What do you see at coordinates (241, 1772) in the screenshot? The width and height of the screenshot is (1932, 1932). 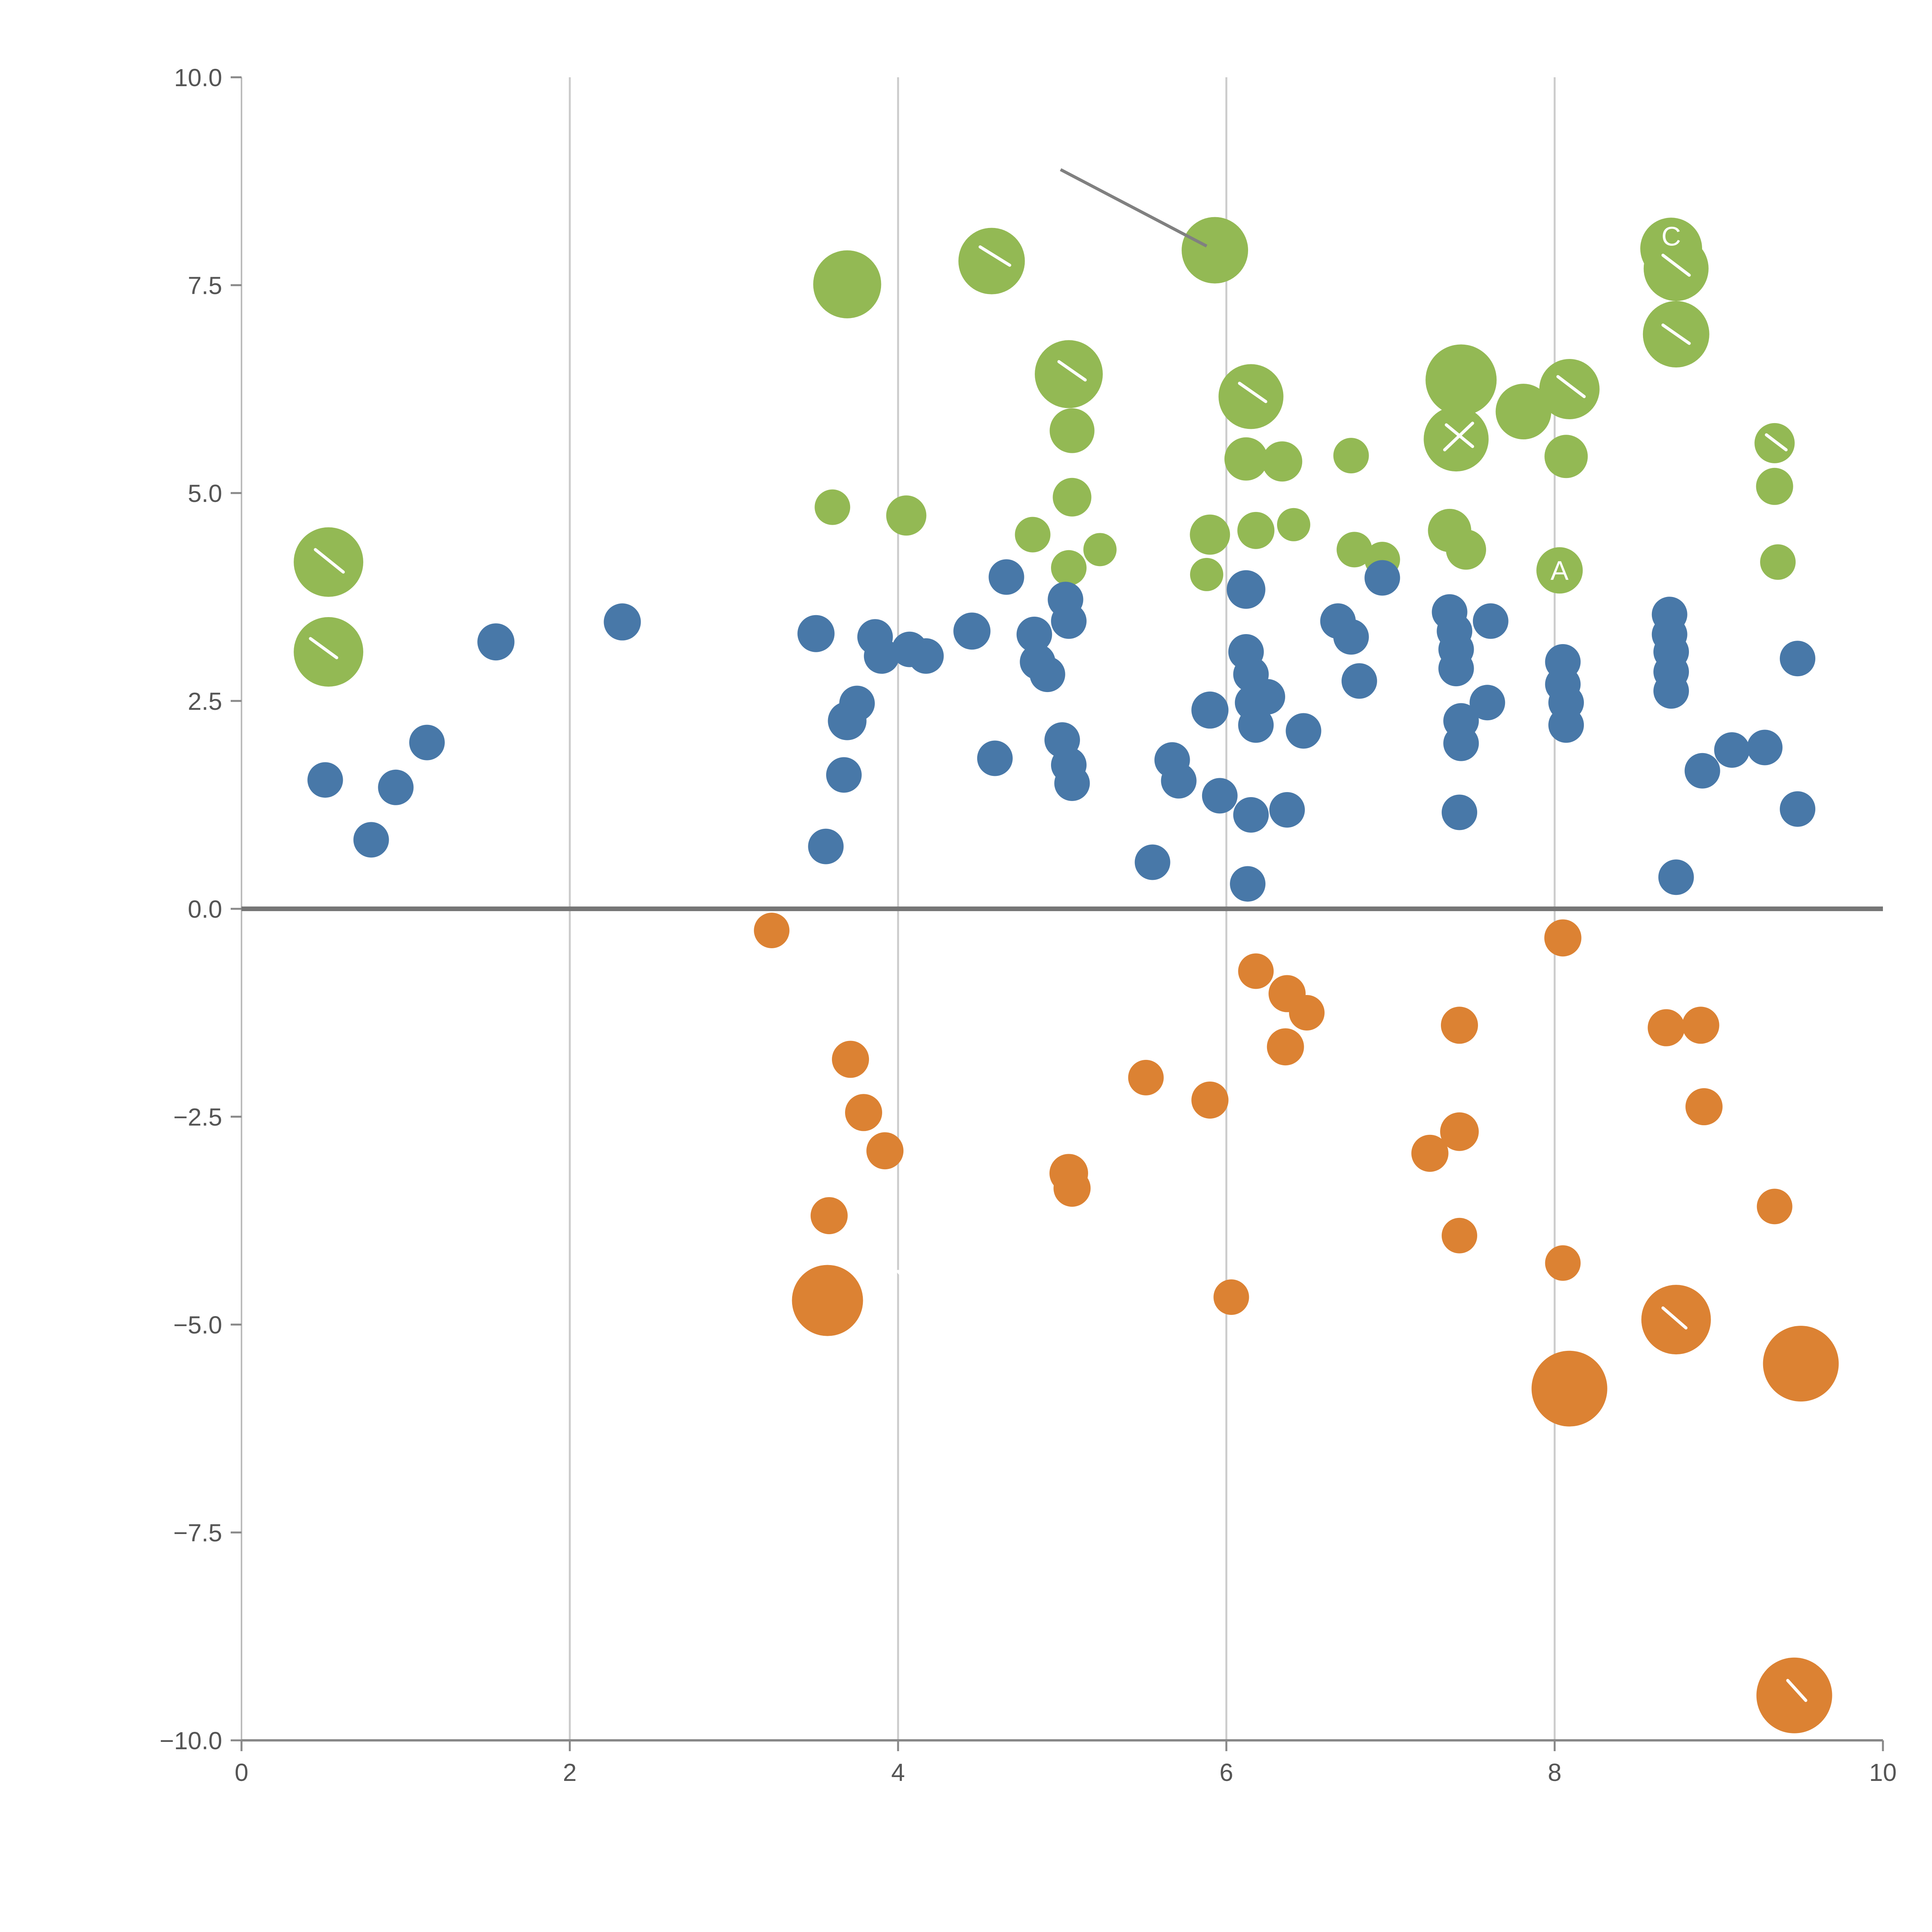 I see `x-tick-label: 0` at bounding box center [241, 1772].